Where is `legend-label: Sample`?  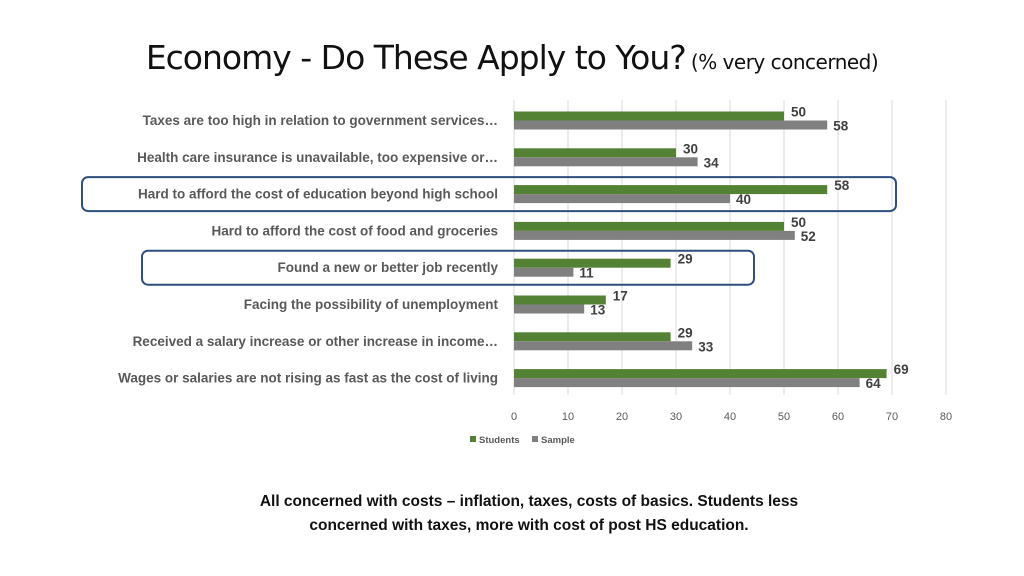 legend-label: Sample is located at coordinates (558, 440).